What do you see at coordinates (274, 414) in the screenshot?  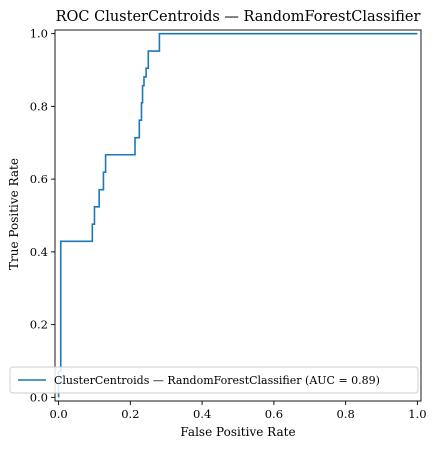 I see `x-tick-label: 0.6` at bounding box center [274, 414].